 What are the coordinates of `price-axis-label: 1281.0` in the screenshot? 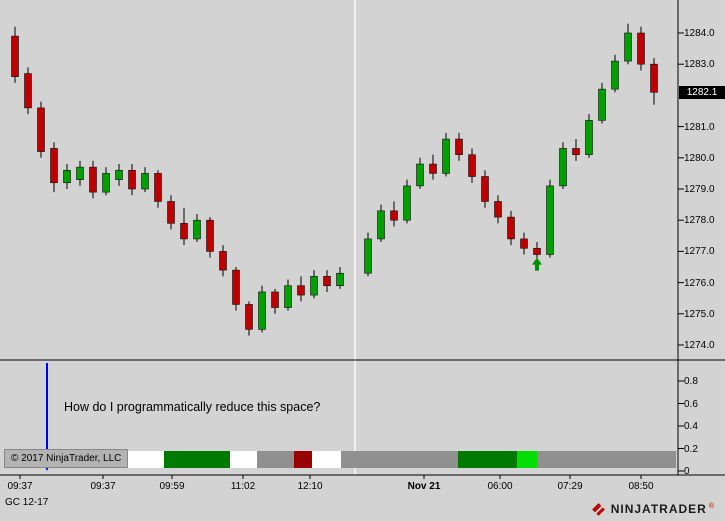 It's located at (699, 127).